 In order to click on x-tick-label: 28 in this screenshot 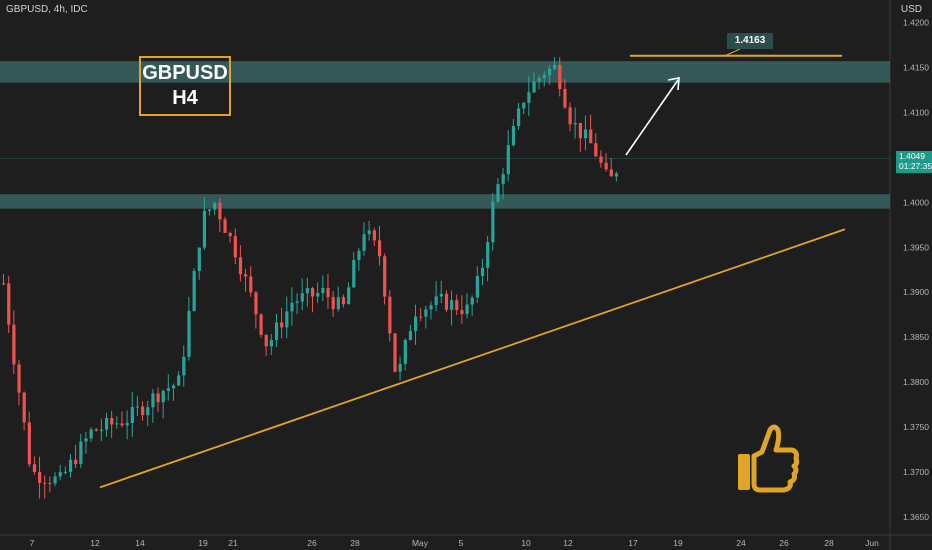, I will do `click(355, 543)`.